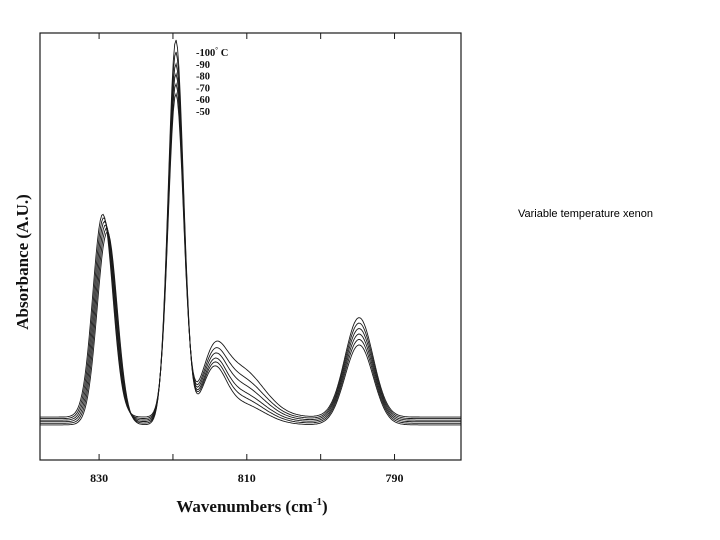  What do you see at coordinates (203, 65) in the screenshot?
I see `legend-entry: -90` at bounding box center [203, 65].